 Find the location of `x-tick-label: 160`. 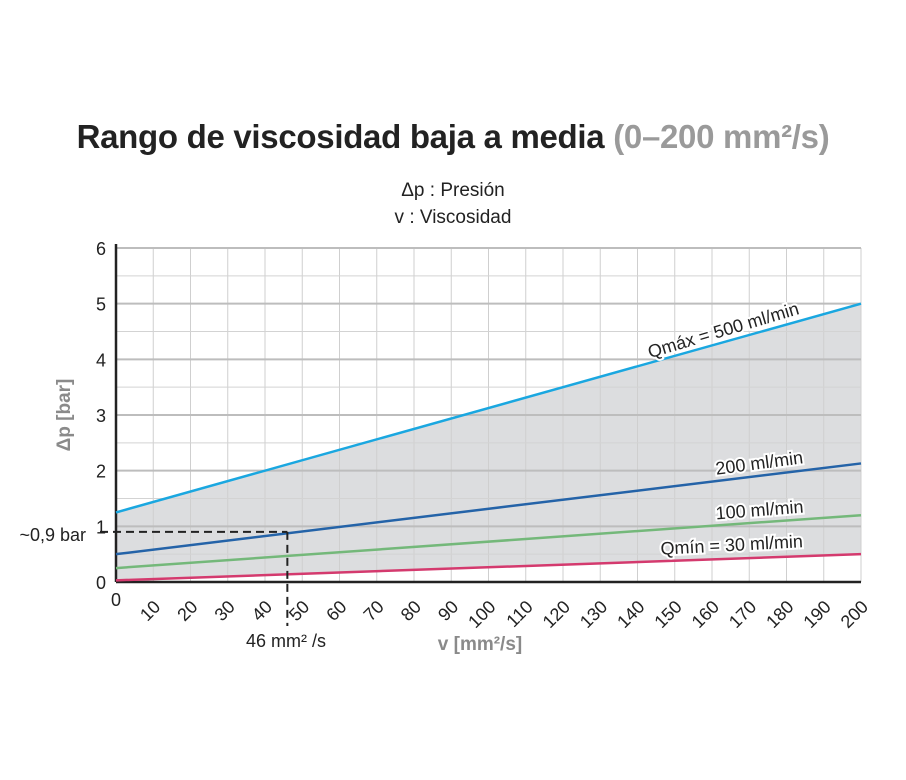

x-tick-label: 160 is located at coordinates (705, 614).